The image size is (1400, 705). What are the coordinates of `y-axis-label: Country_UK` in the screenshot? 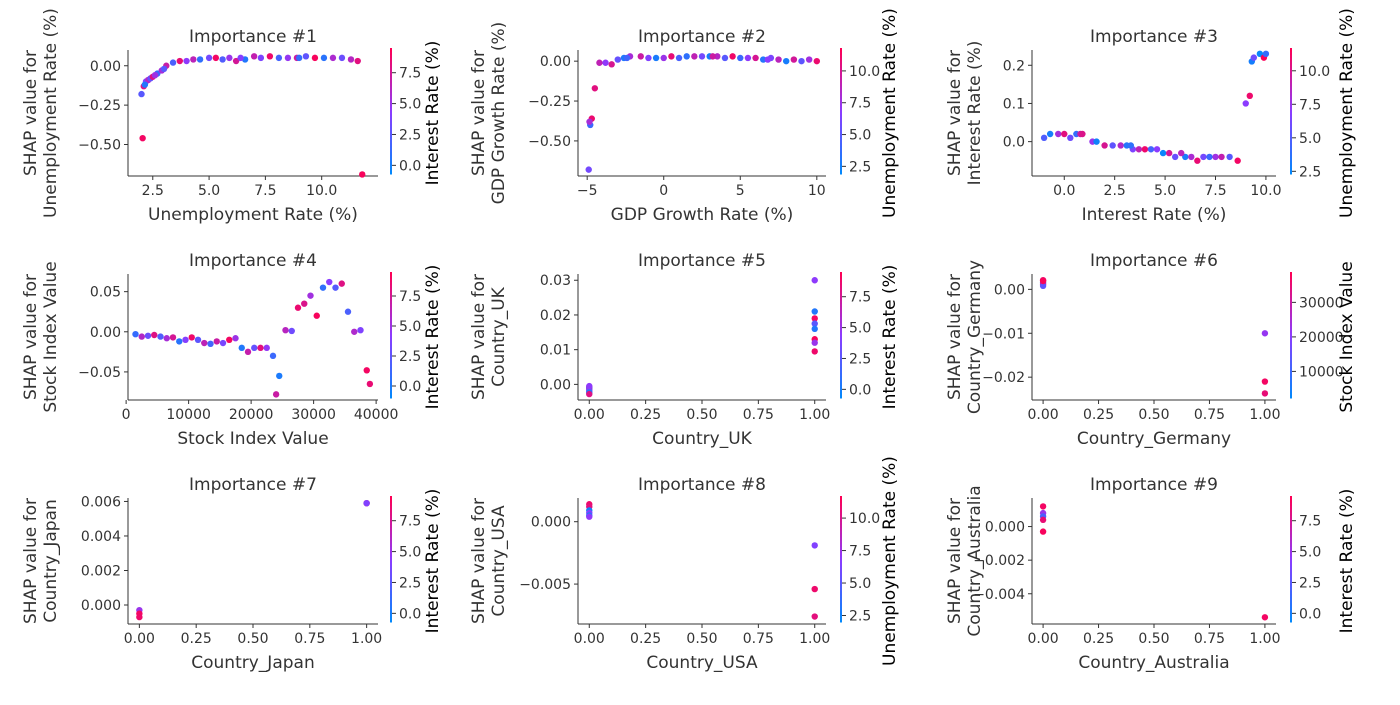 It's located at (499, 336).